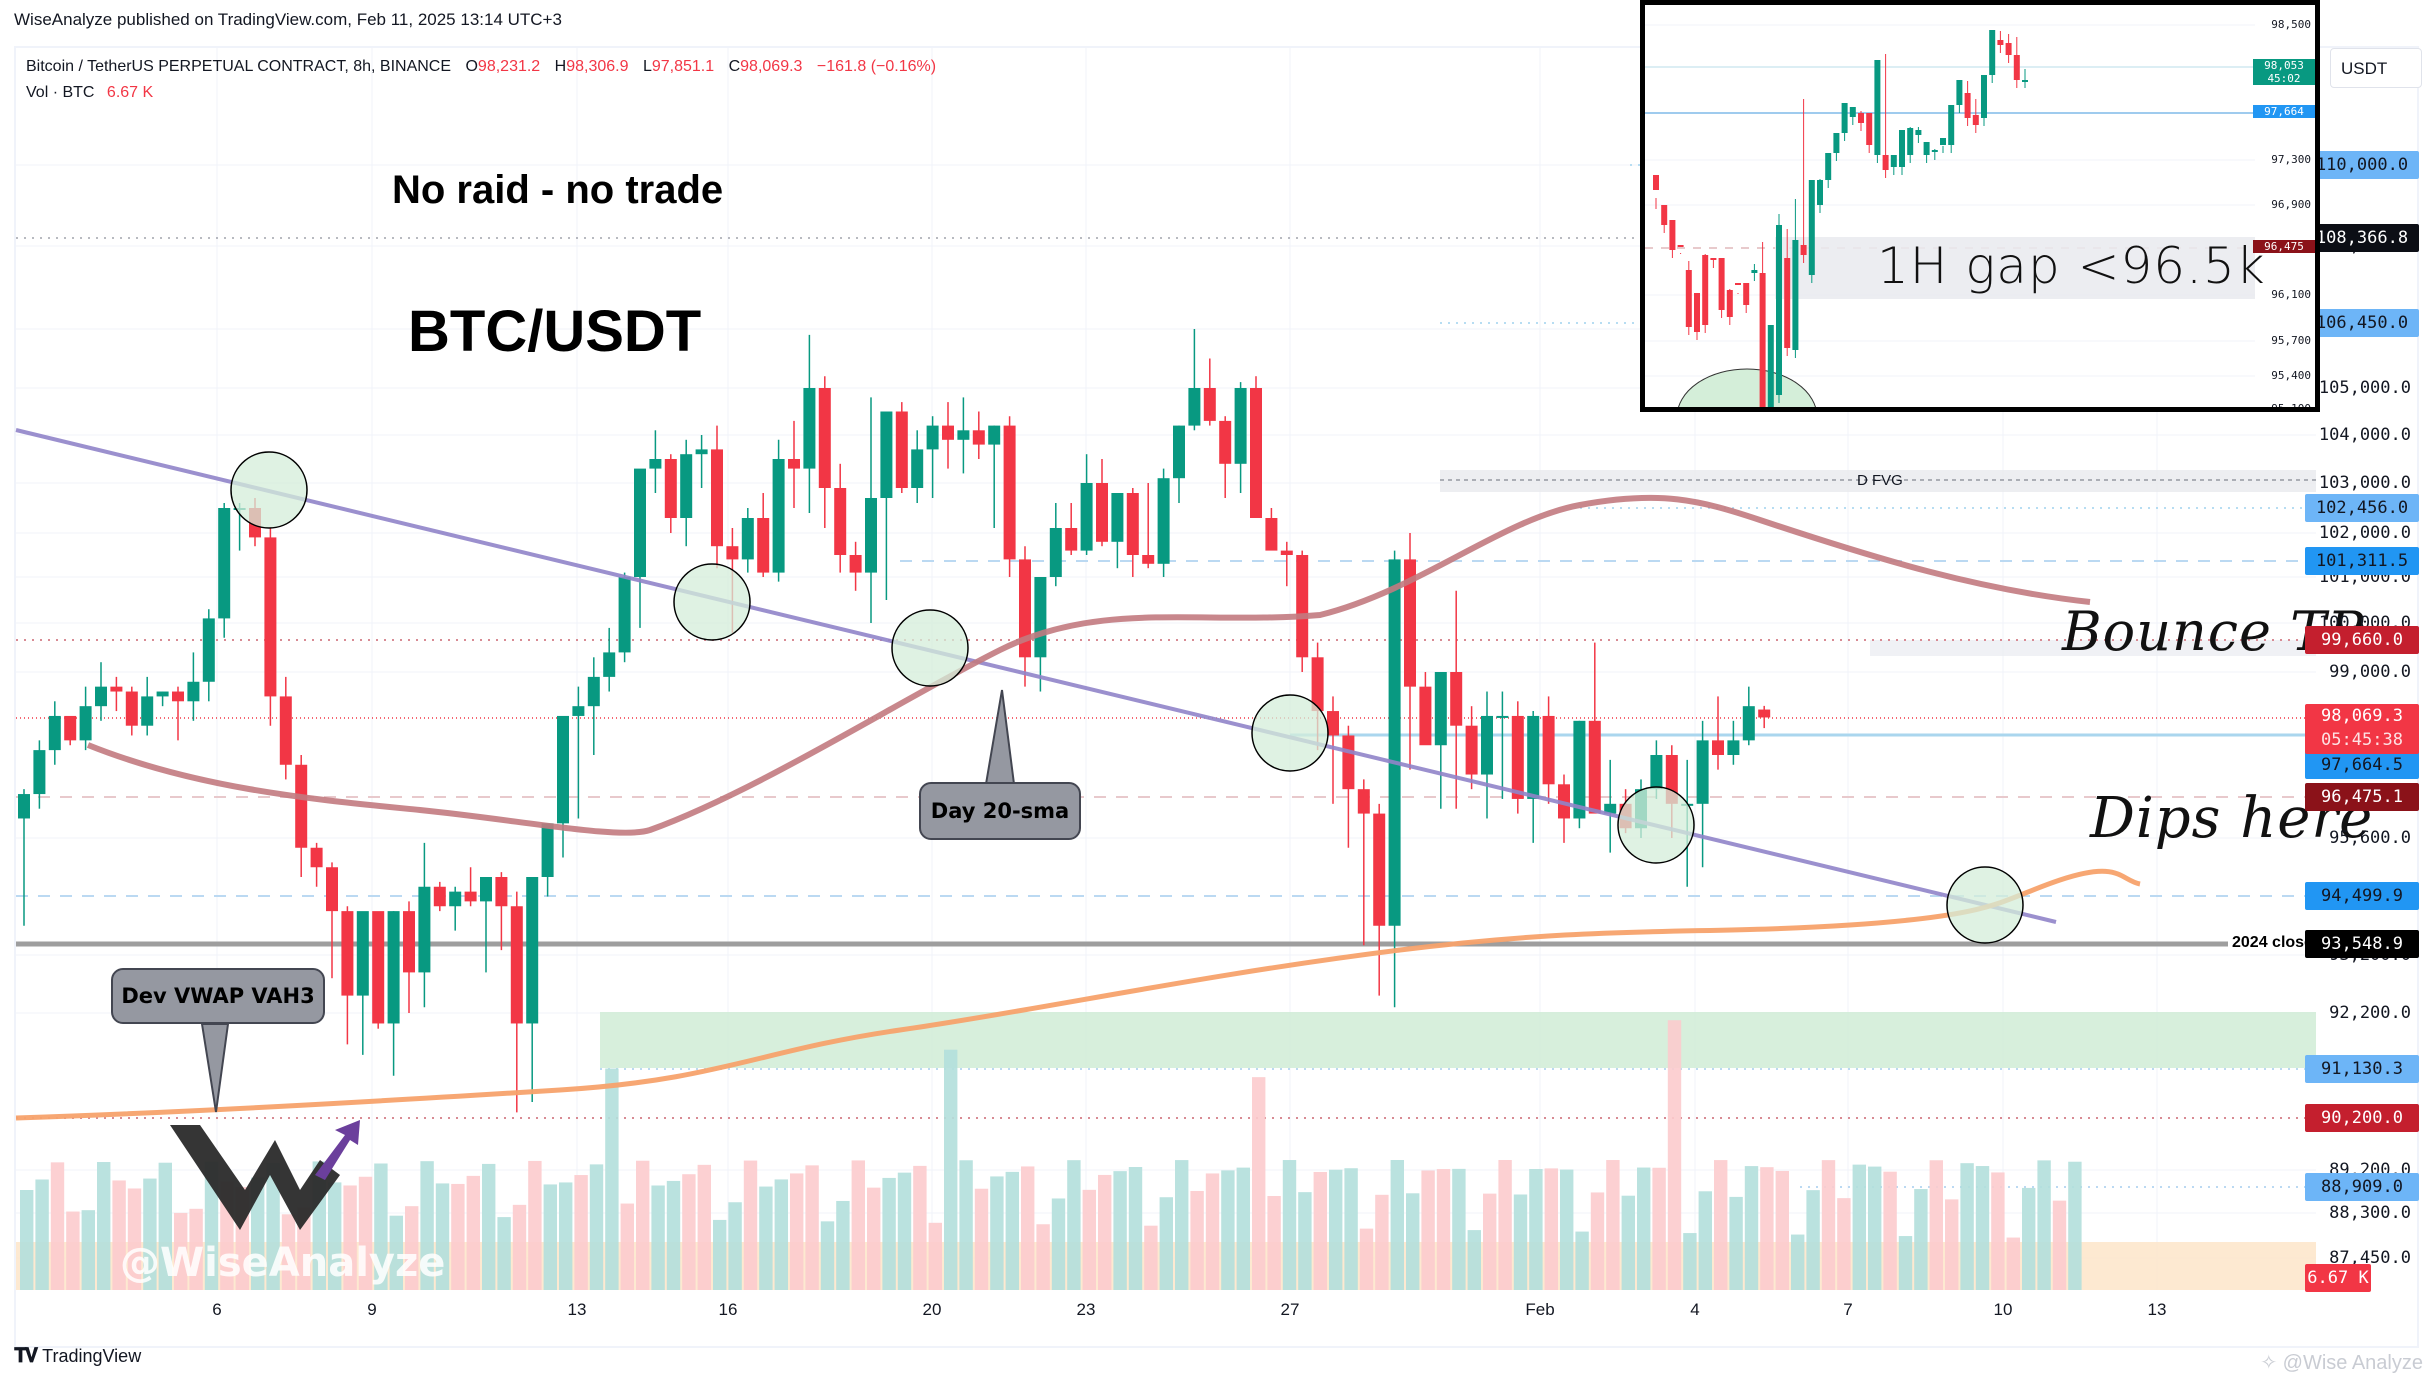  Describe the element at coordinates (2364, 388) in the screenshot. I see `price-label: 105,000.0` at that location.